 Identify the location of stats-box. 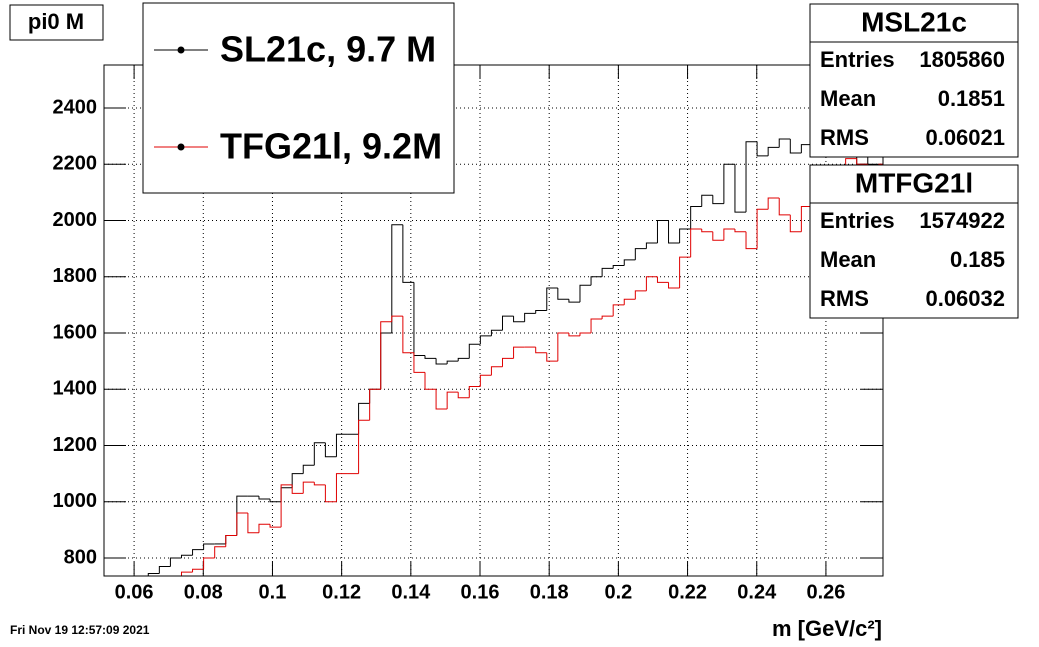
(914, 241).